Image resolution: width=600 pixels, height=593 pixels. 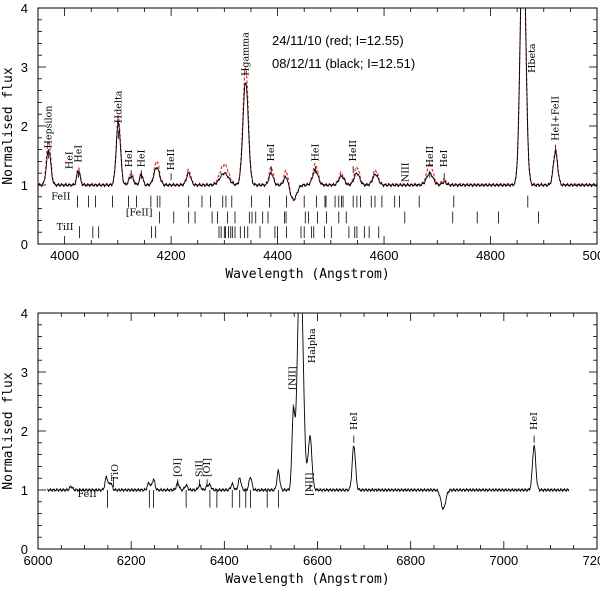 What do you see at coordinates (218, 230) in the screenshot?
I see `line-mark-row: TiII` at bounding box center [218, 230].